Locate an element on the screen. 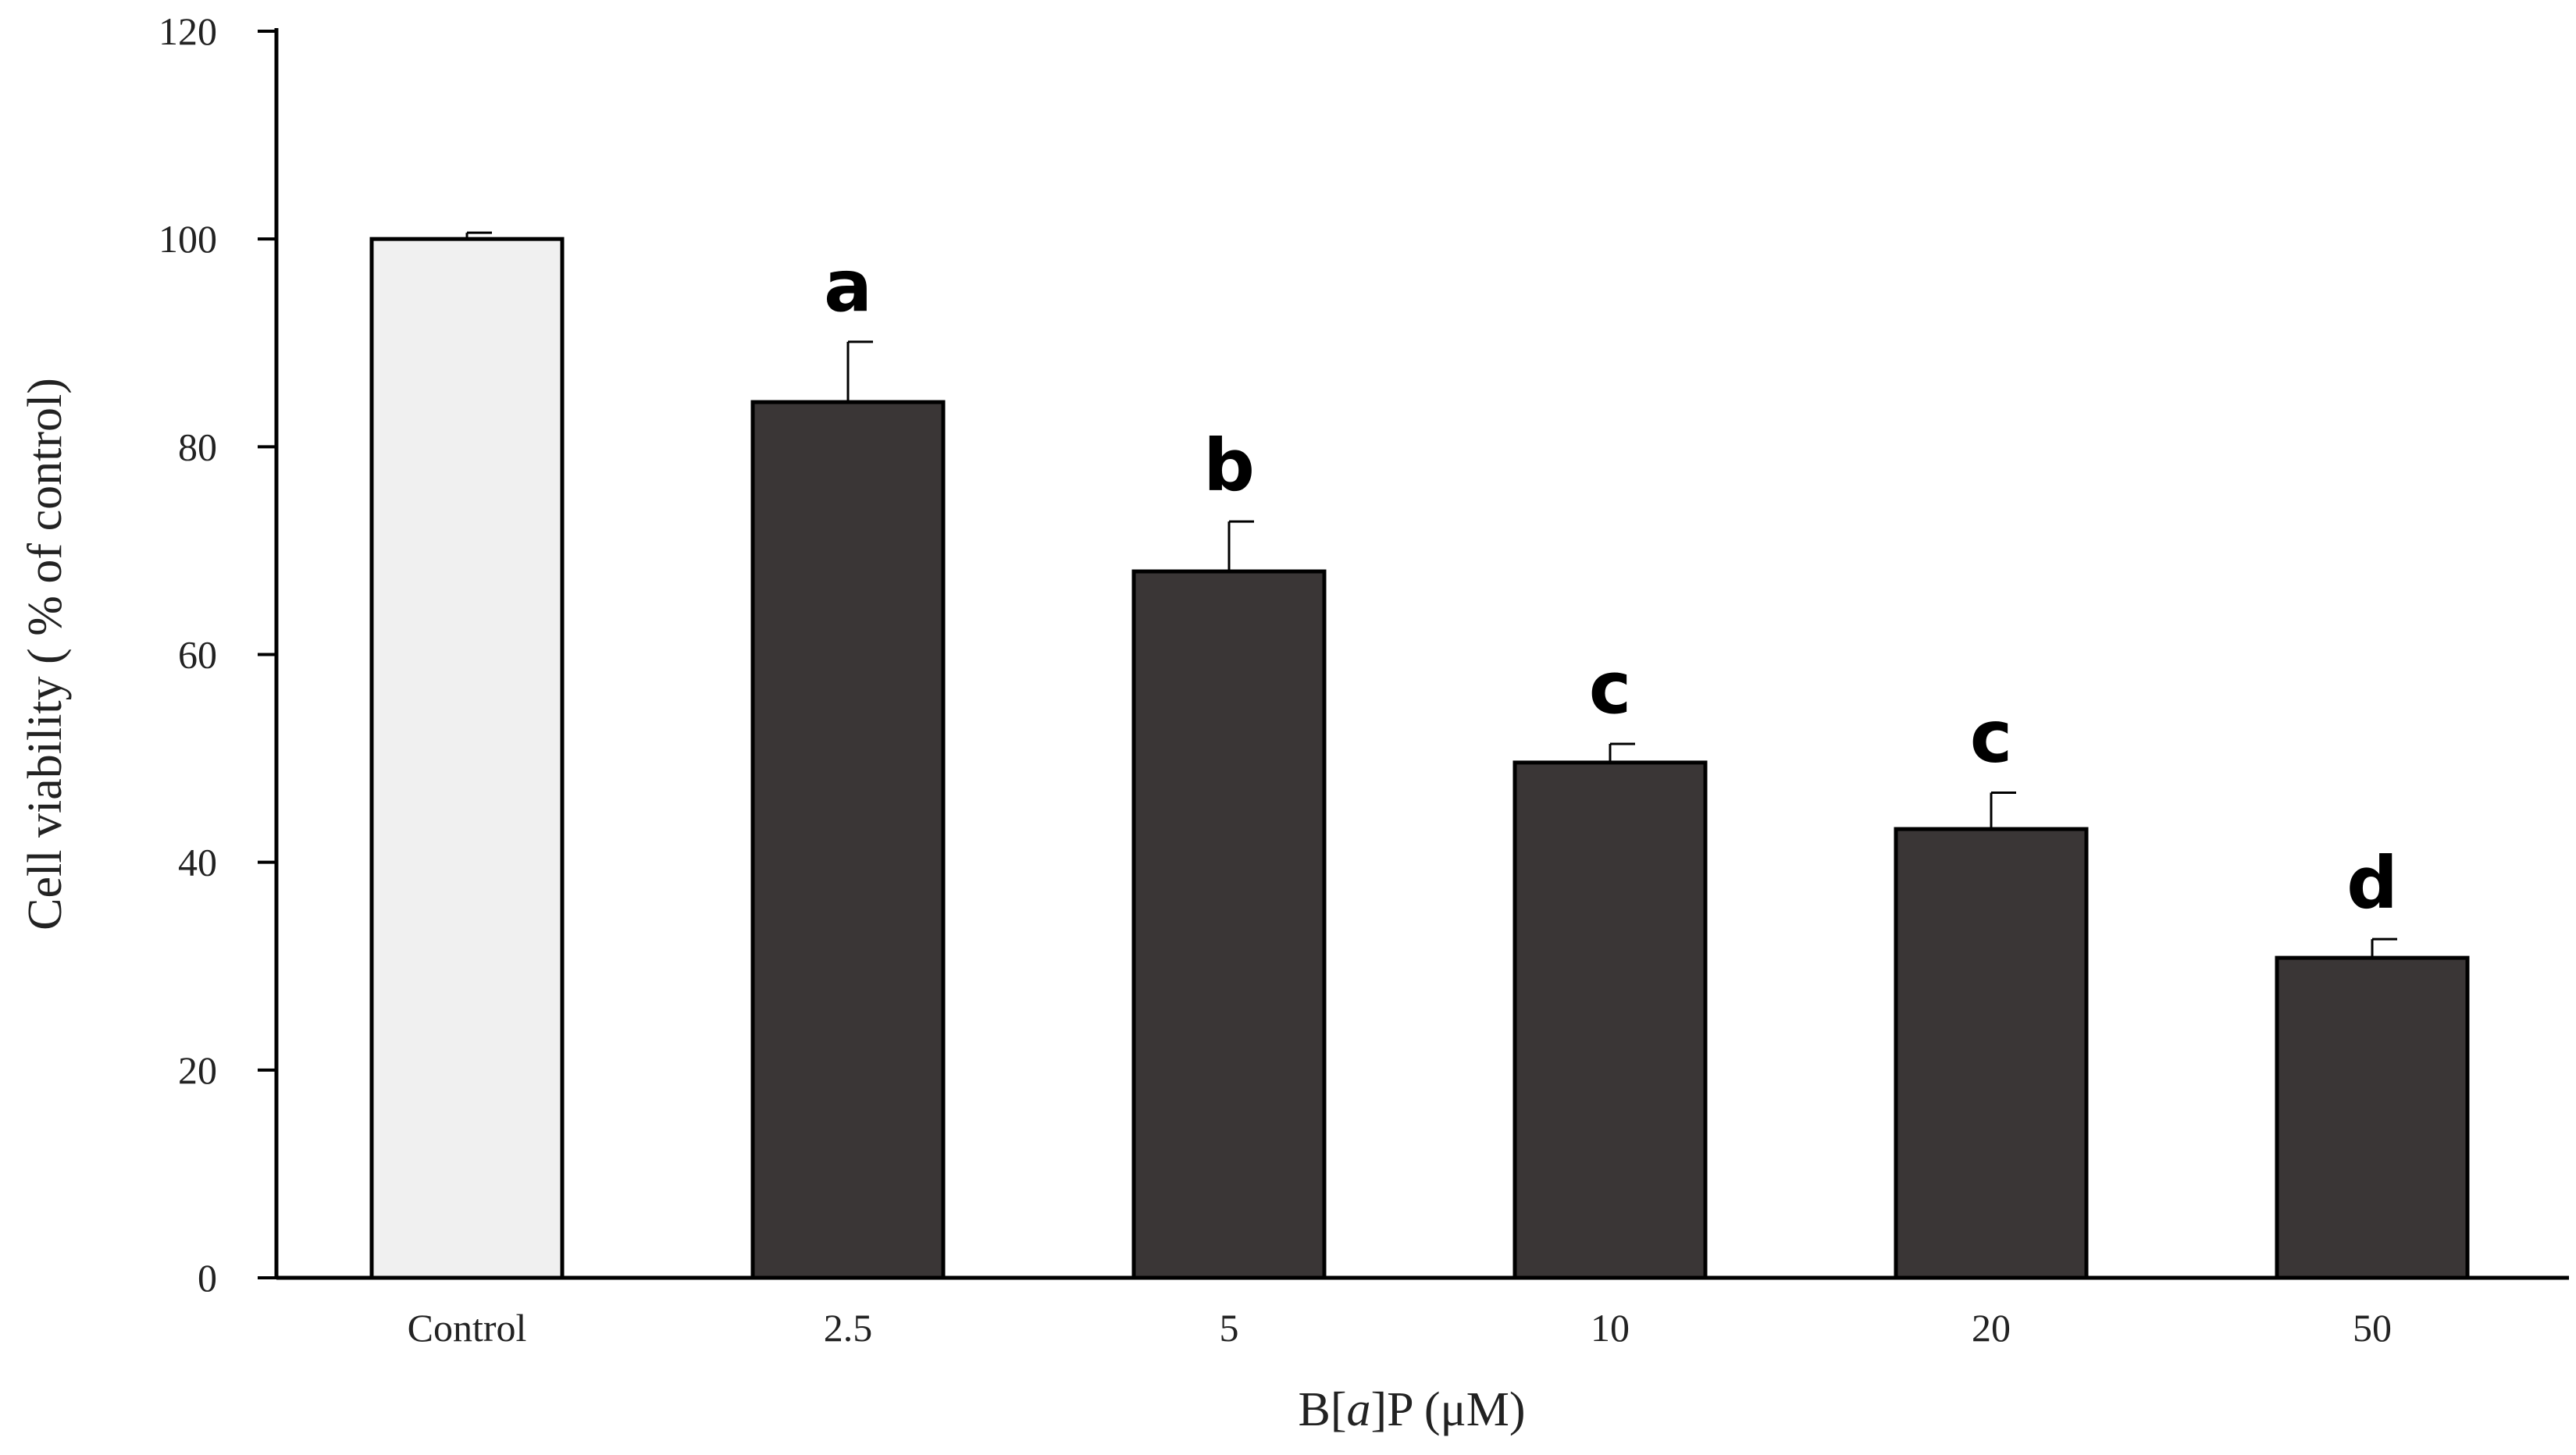 This screenshot has width=2576, height=1455. x-tick-label: 2.5 is located at coordinates (848, 1328).